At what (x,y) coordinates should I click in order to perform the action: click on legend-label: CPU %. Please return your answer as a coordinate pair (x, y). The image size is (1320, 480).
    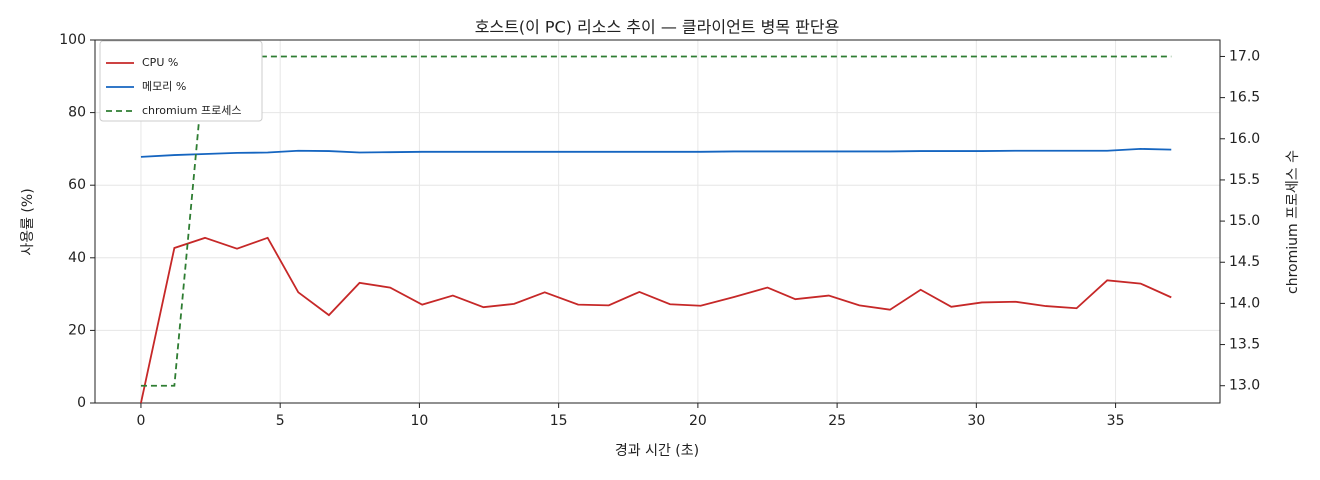
    Looking at the image, I should click on (160, 62).